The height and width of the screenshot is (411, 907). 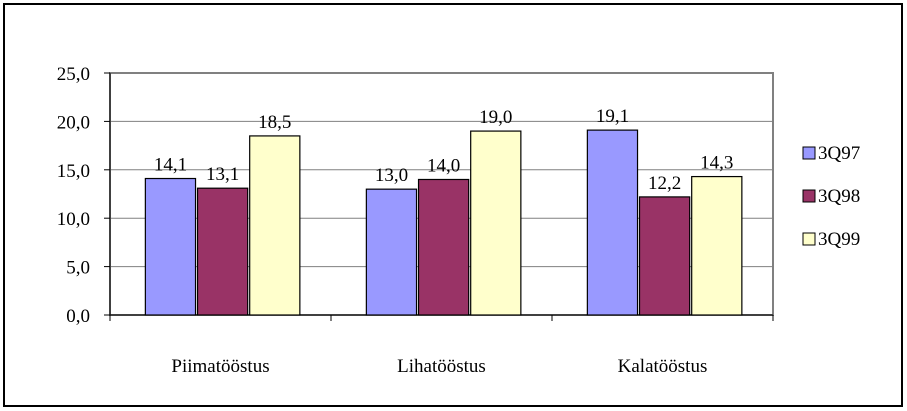 I want to click on value-label: 14,3, so click(x=716, y=163).